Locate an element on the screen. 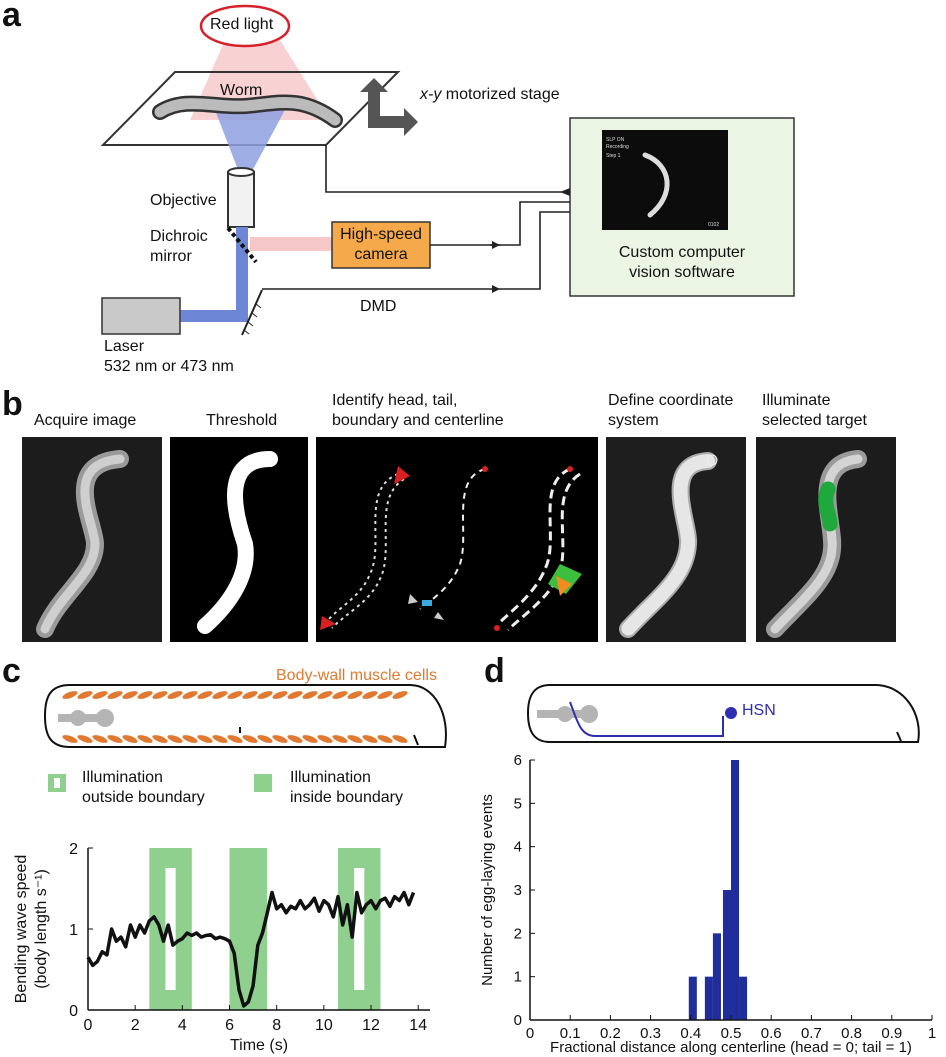 The height and width of the screenshot is (1057, 946). muscle-cells-bottom is located at coordinates (235, 739).